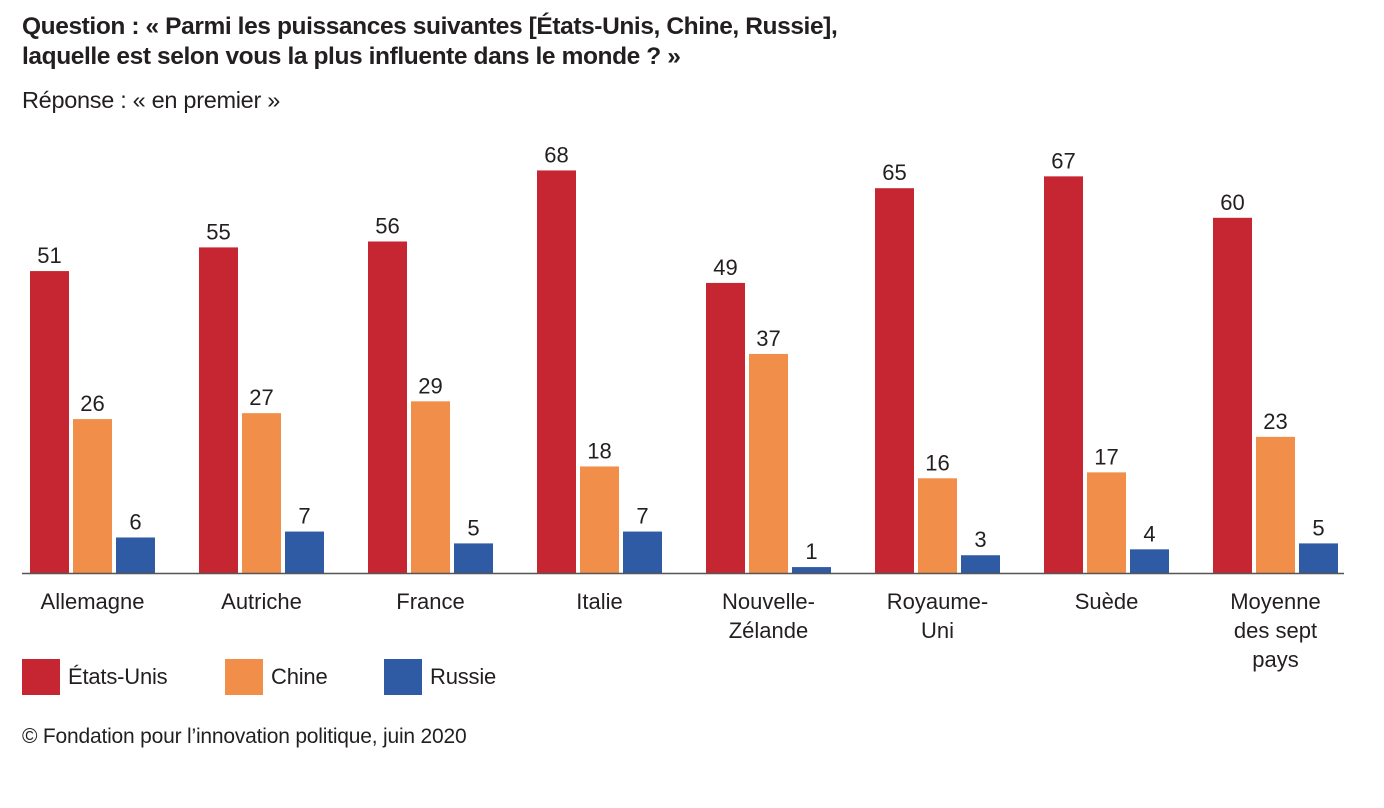 Image resolution: width=1384 pixels, height=808 pixels. What do you see at coordinates (1232, 395) in the screenshot?
I see `bar-etats-unis-moyenne-des-sept-pays` at bounding box center [1232, 395].